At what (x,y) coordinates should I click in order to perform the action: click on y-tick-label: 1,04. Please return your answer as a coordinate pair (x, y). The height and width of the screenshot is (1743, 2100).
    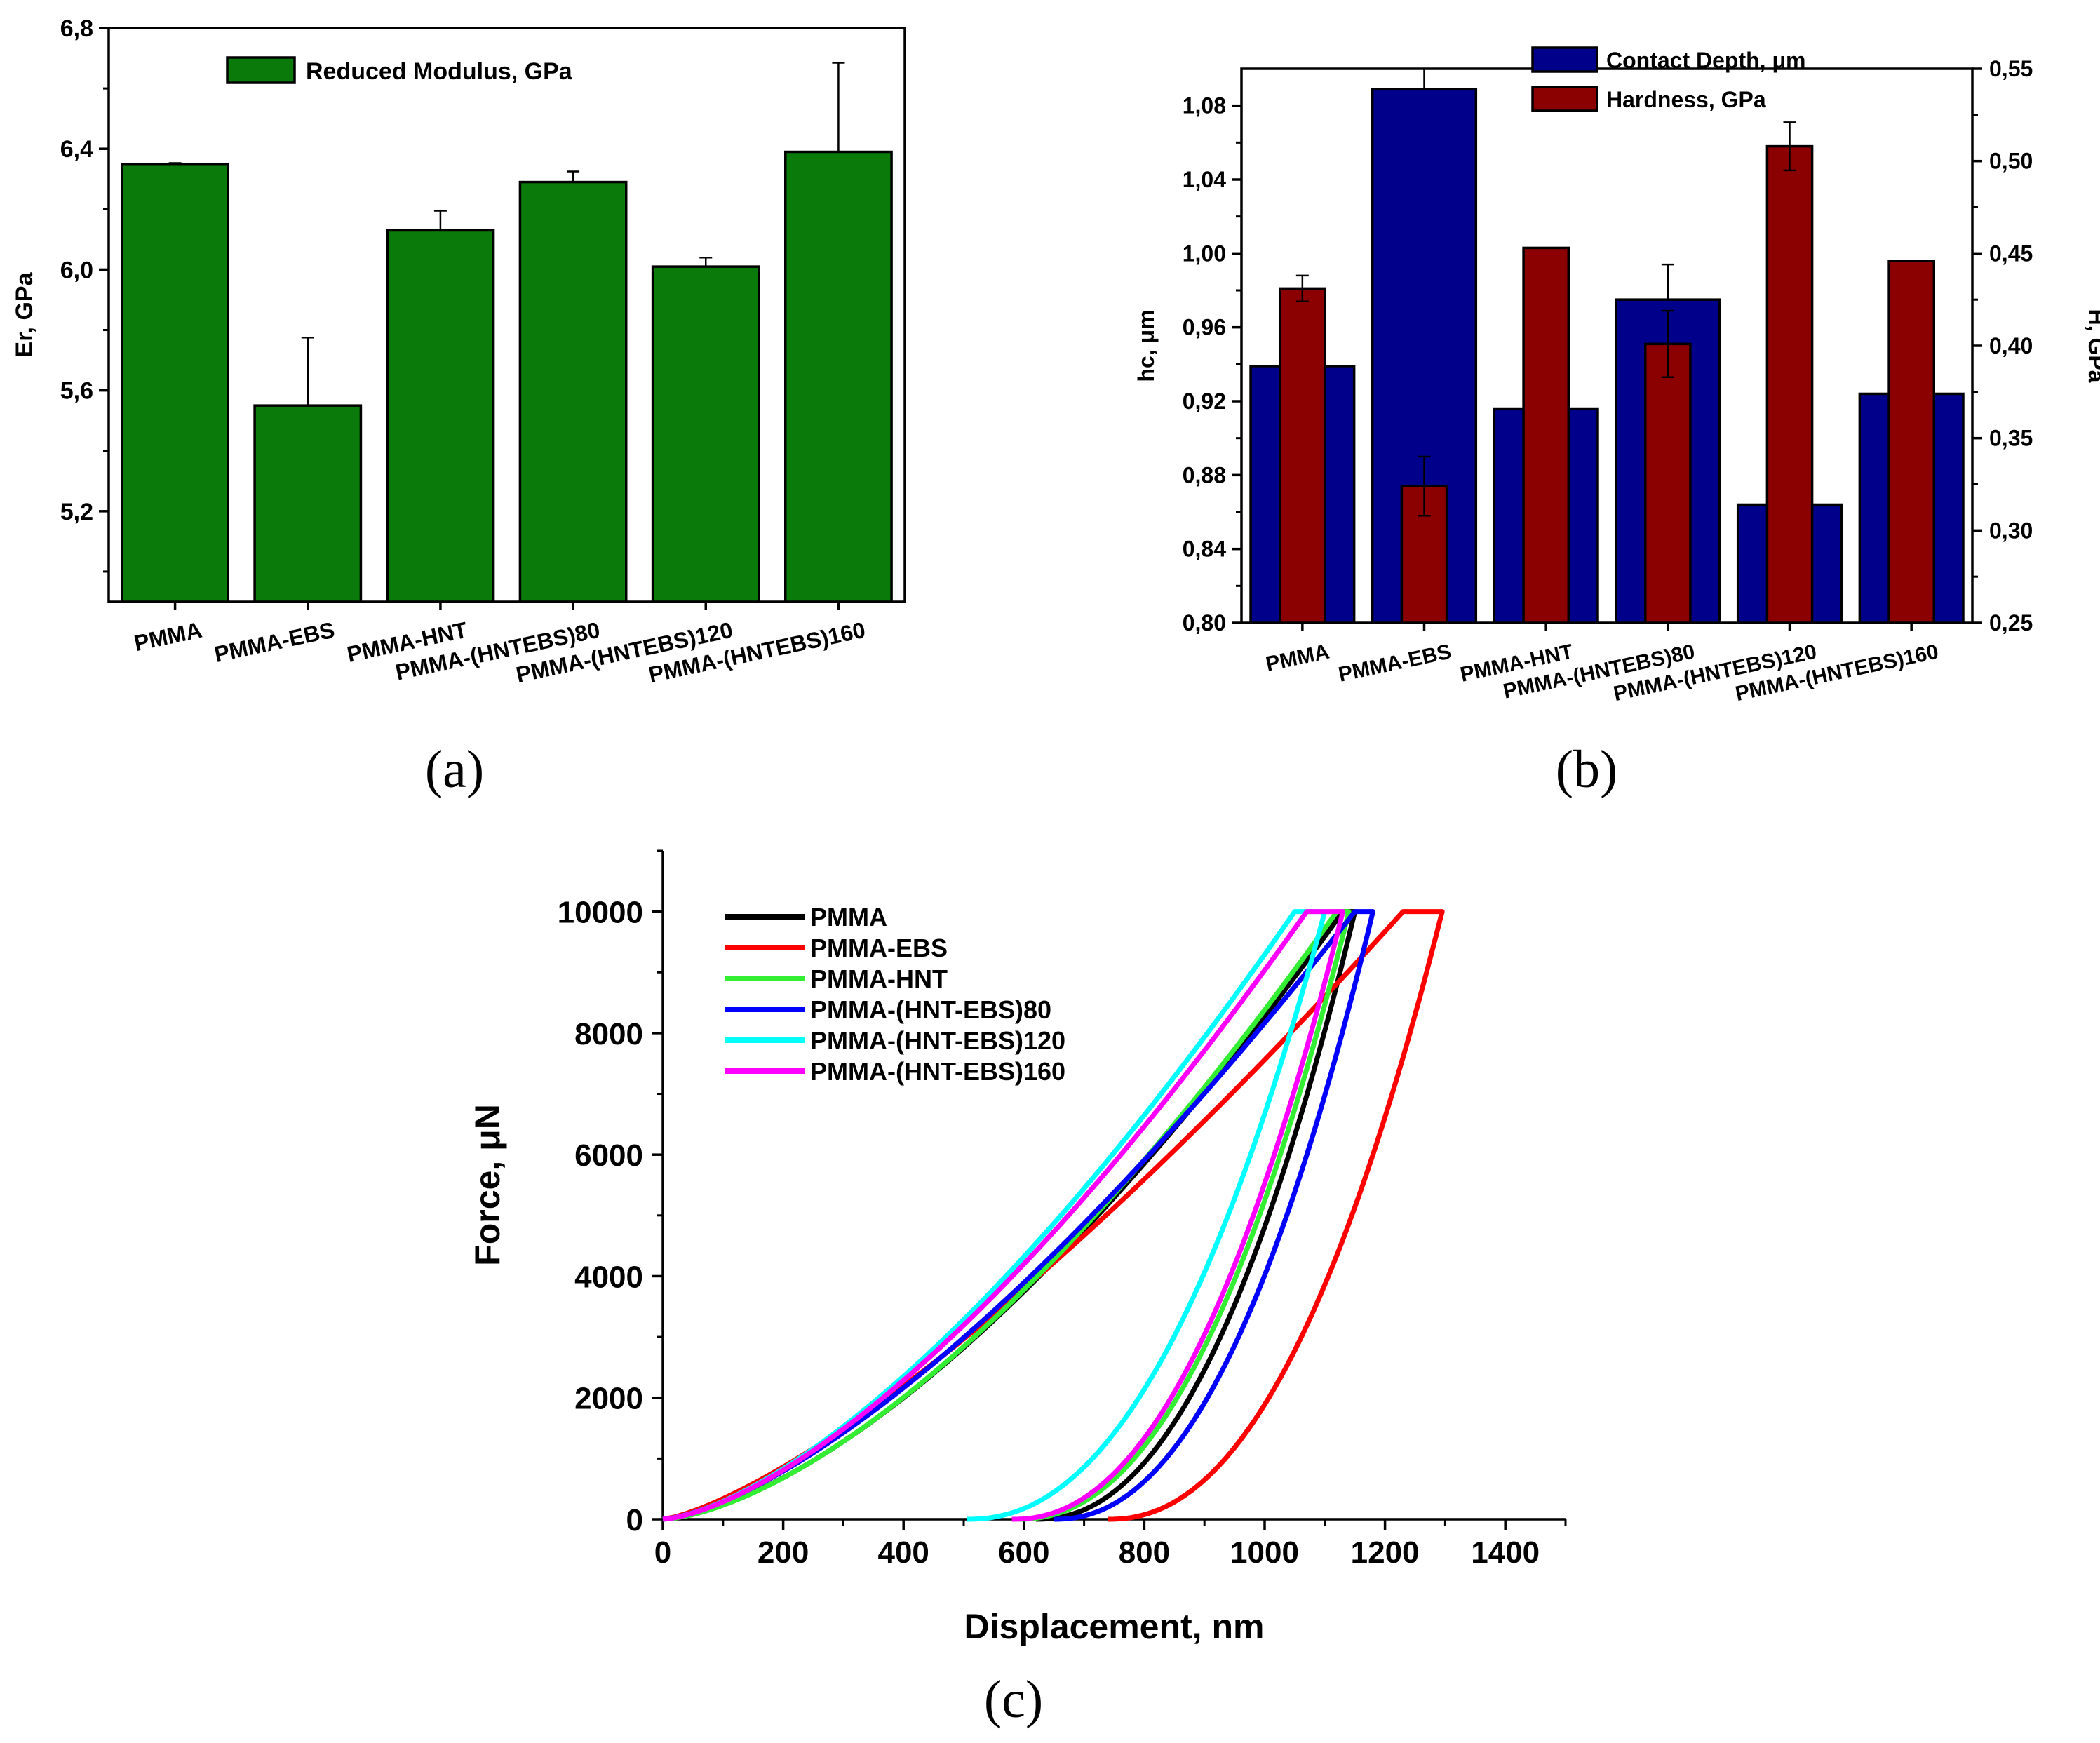
    Looking at the image, I should click on (1204, 179).